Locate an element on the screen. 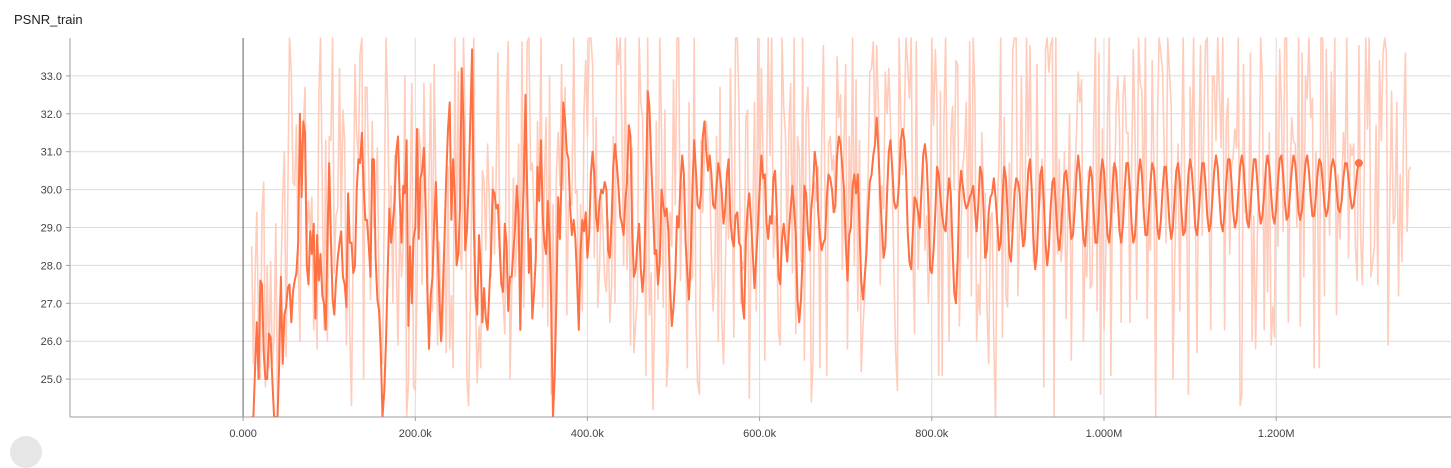 The width and height of the screenshot is (1451, 468). x-tick-label: 1.200M is located at coordinates (1276, 434).